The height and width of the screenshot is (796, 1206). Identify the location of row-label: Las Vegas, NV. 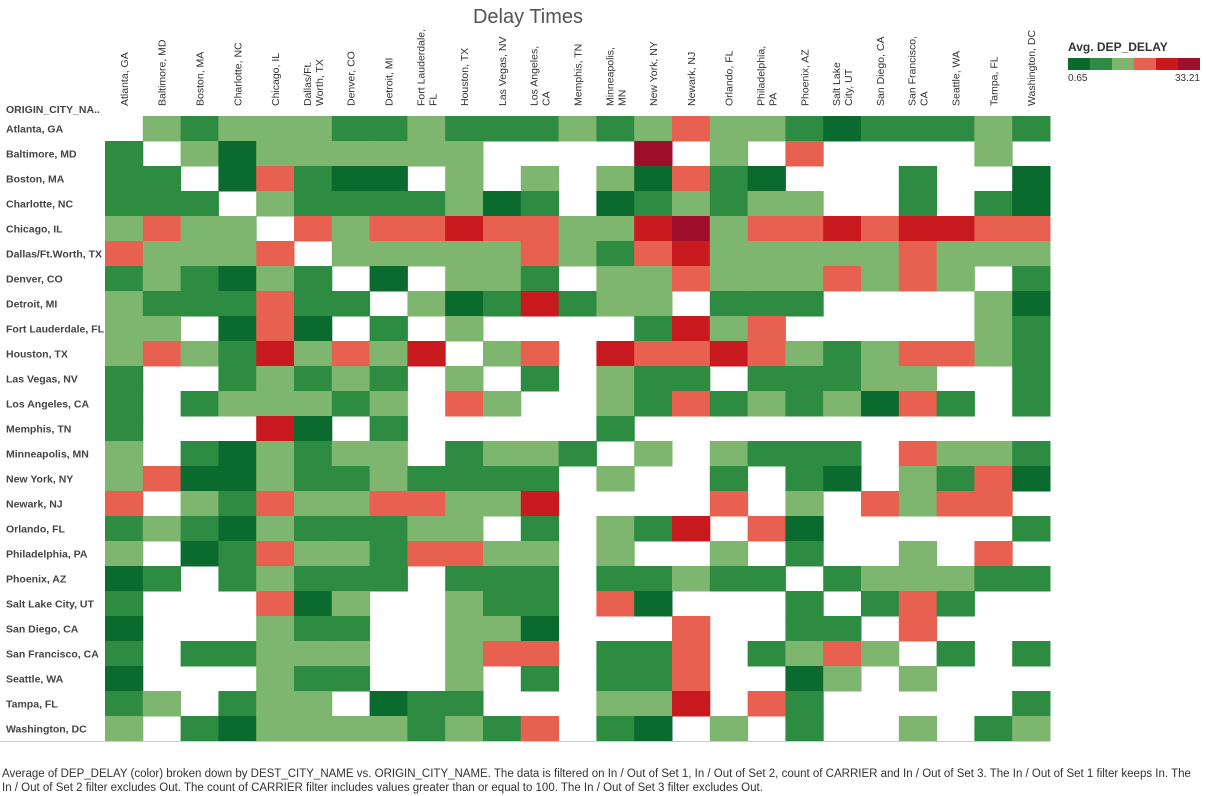
(42, 380).